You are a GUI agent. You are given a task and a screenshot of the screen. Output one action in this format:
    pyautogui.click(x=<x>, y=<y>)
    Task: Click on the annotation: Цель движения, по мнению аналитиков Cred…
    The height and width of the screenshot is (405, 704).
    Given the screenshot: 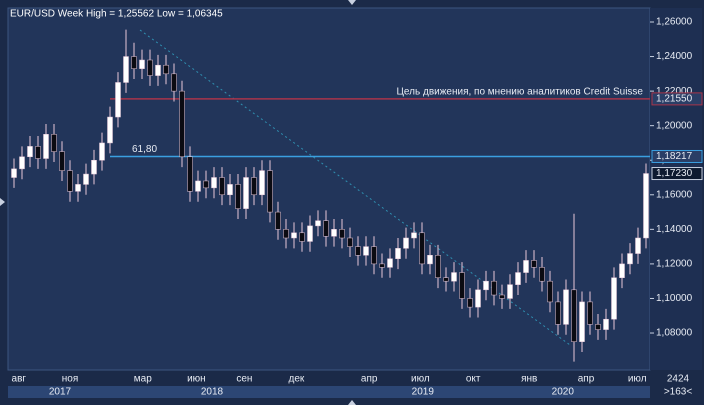 What is the action you would take?
    pyautogui.click(x=520, y=92)
    